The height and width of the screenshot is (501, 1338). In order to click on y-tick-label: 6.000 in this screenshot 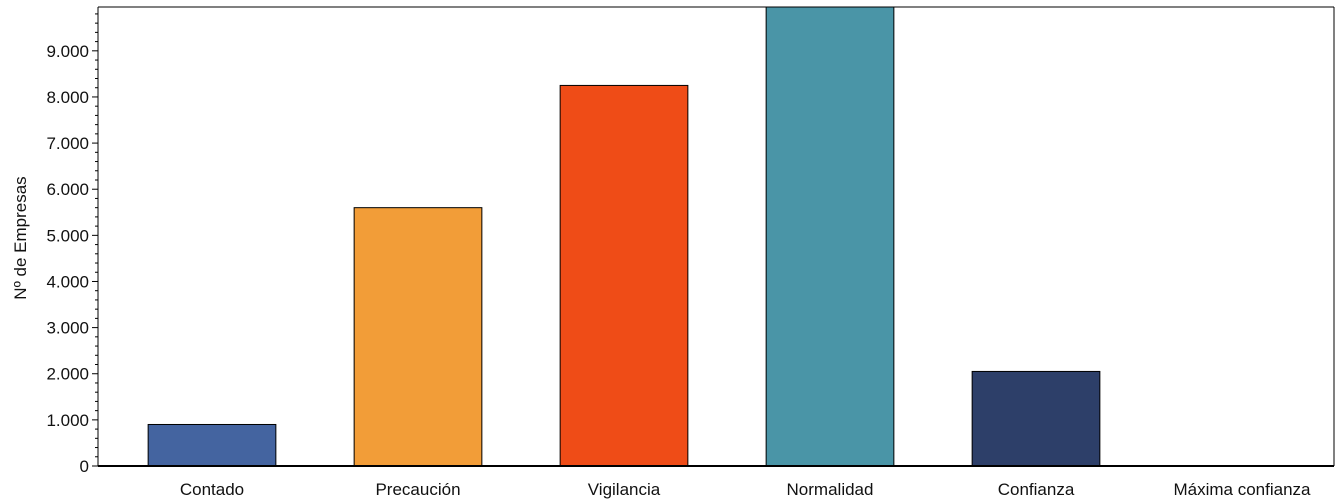, I will do `click(67, 189)`.